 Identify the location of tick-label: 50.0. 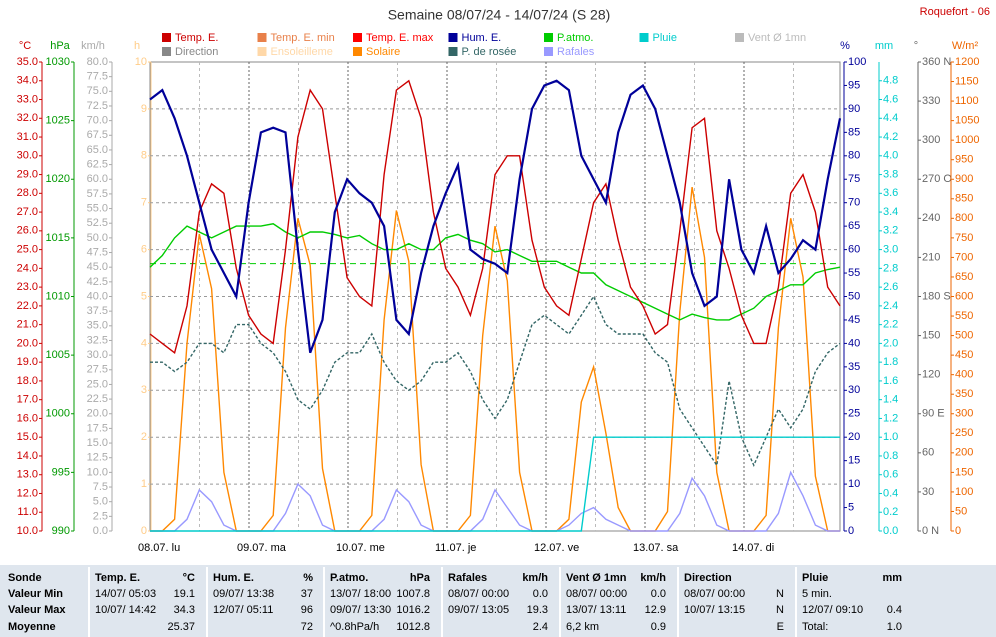
(97, 238).